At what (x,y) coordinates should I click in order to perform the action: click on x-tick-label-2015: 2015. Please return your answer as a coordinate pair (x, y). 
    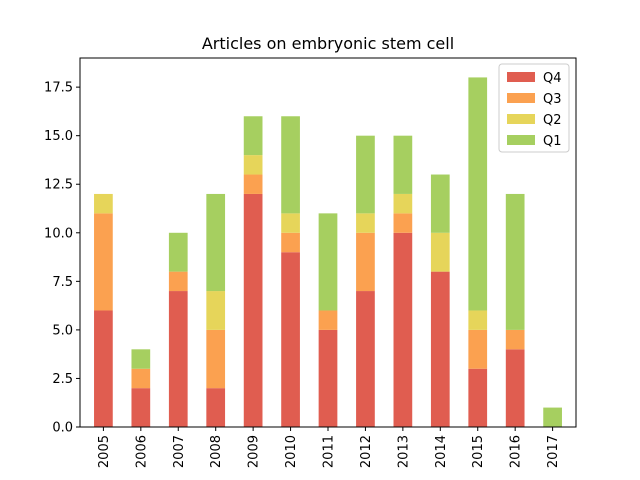
    Looking at the image, I should click on (478, 451).